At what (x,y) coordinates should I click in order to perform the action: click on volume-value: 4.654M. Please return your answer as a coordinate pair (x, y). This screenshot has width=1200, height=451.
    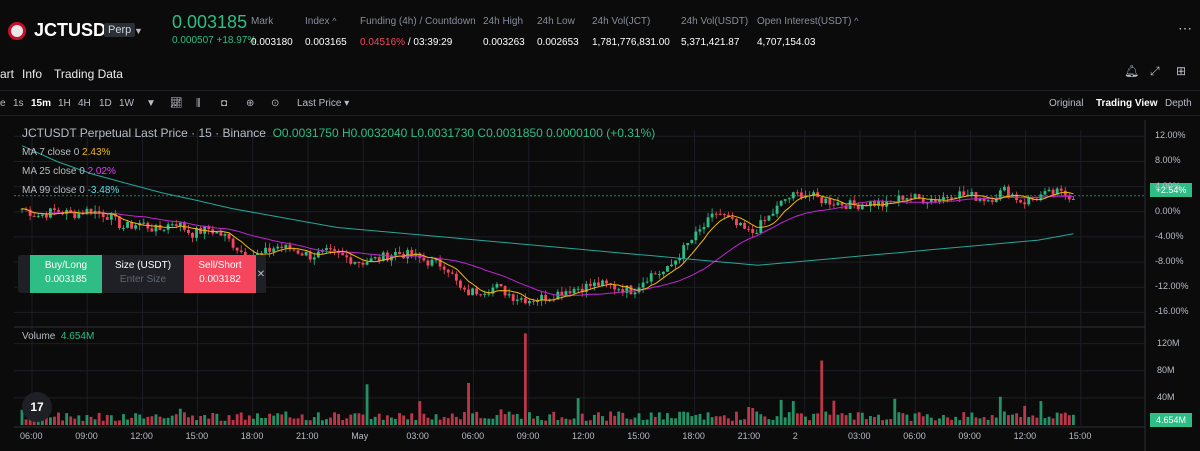
    Looking at the image, I should click on (77, 336).